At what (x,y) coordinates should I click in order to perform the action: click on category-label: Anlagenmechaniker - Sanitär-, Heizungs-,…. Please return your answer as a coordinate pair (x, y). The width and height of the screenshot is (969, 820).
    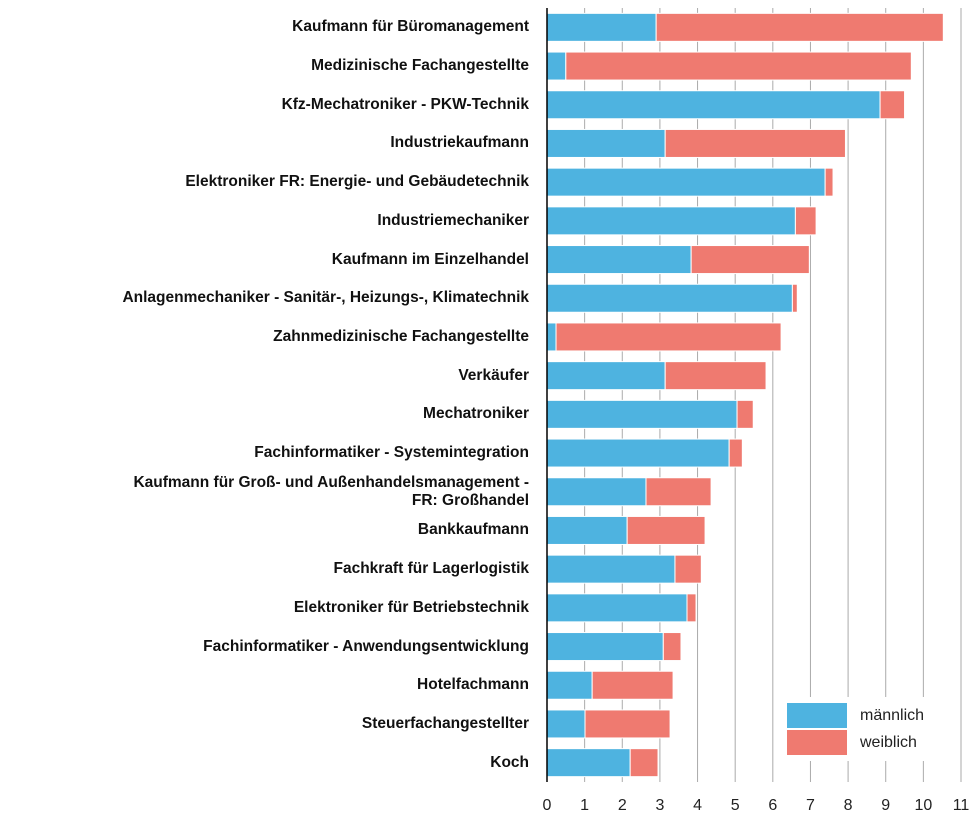
    Looking at the image, I should click on (325, 298).